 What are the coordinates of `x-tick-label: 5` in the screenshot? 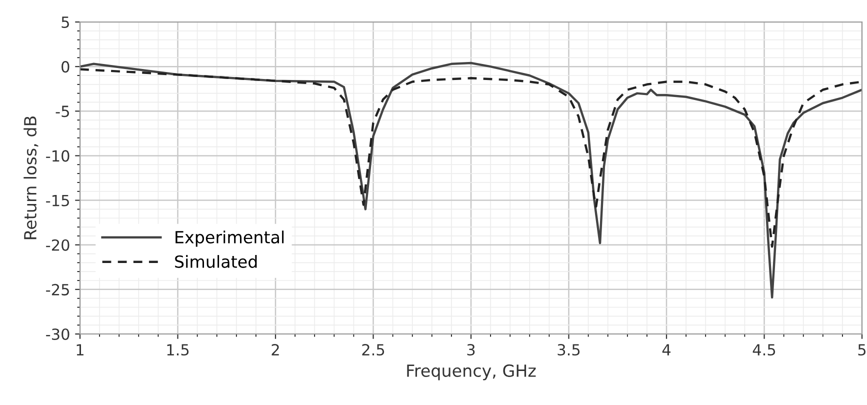 It's located at (862, 350).